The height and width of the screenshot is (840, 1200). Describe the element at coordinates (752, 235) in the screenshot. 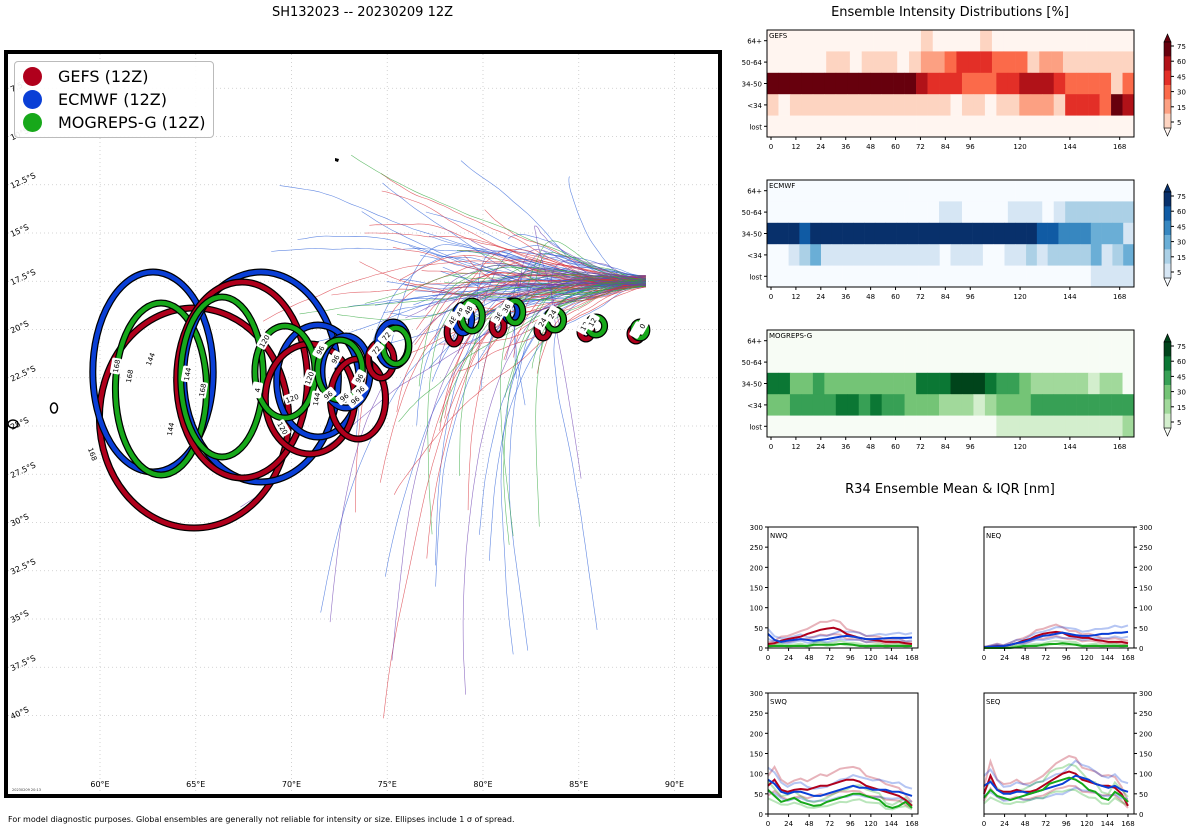

I see `row-label: 34-50` at that location.